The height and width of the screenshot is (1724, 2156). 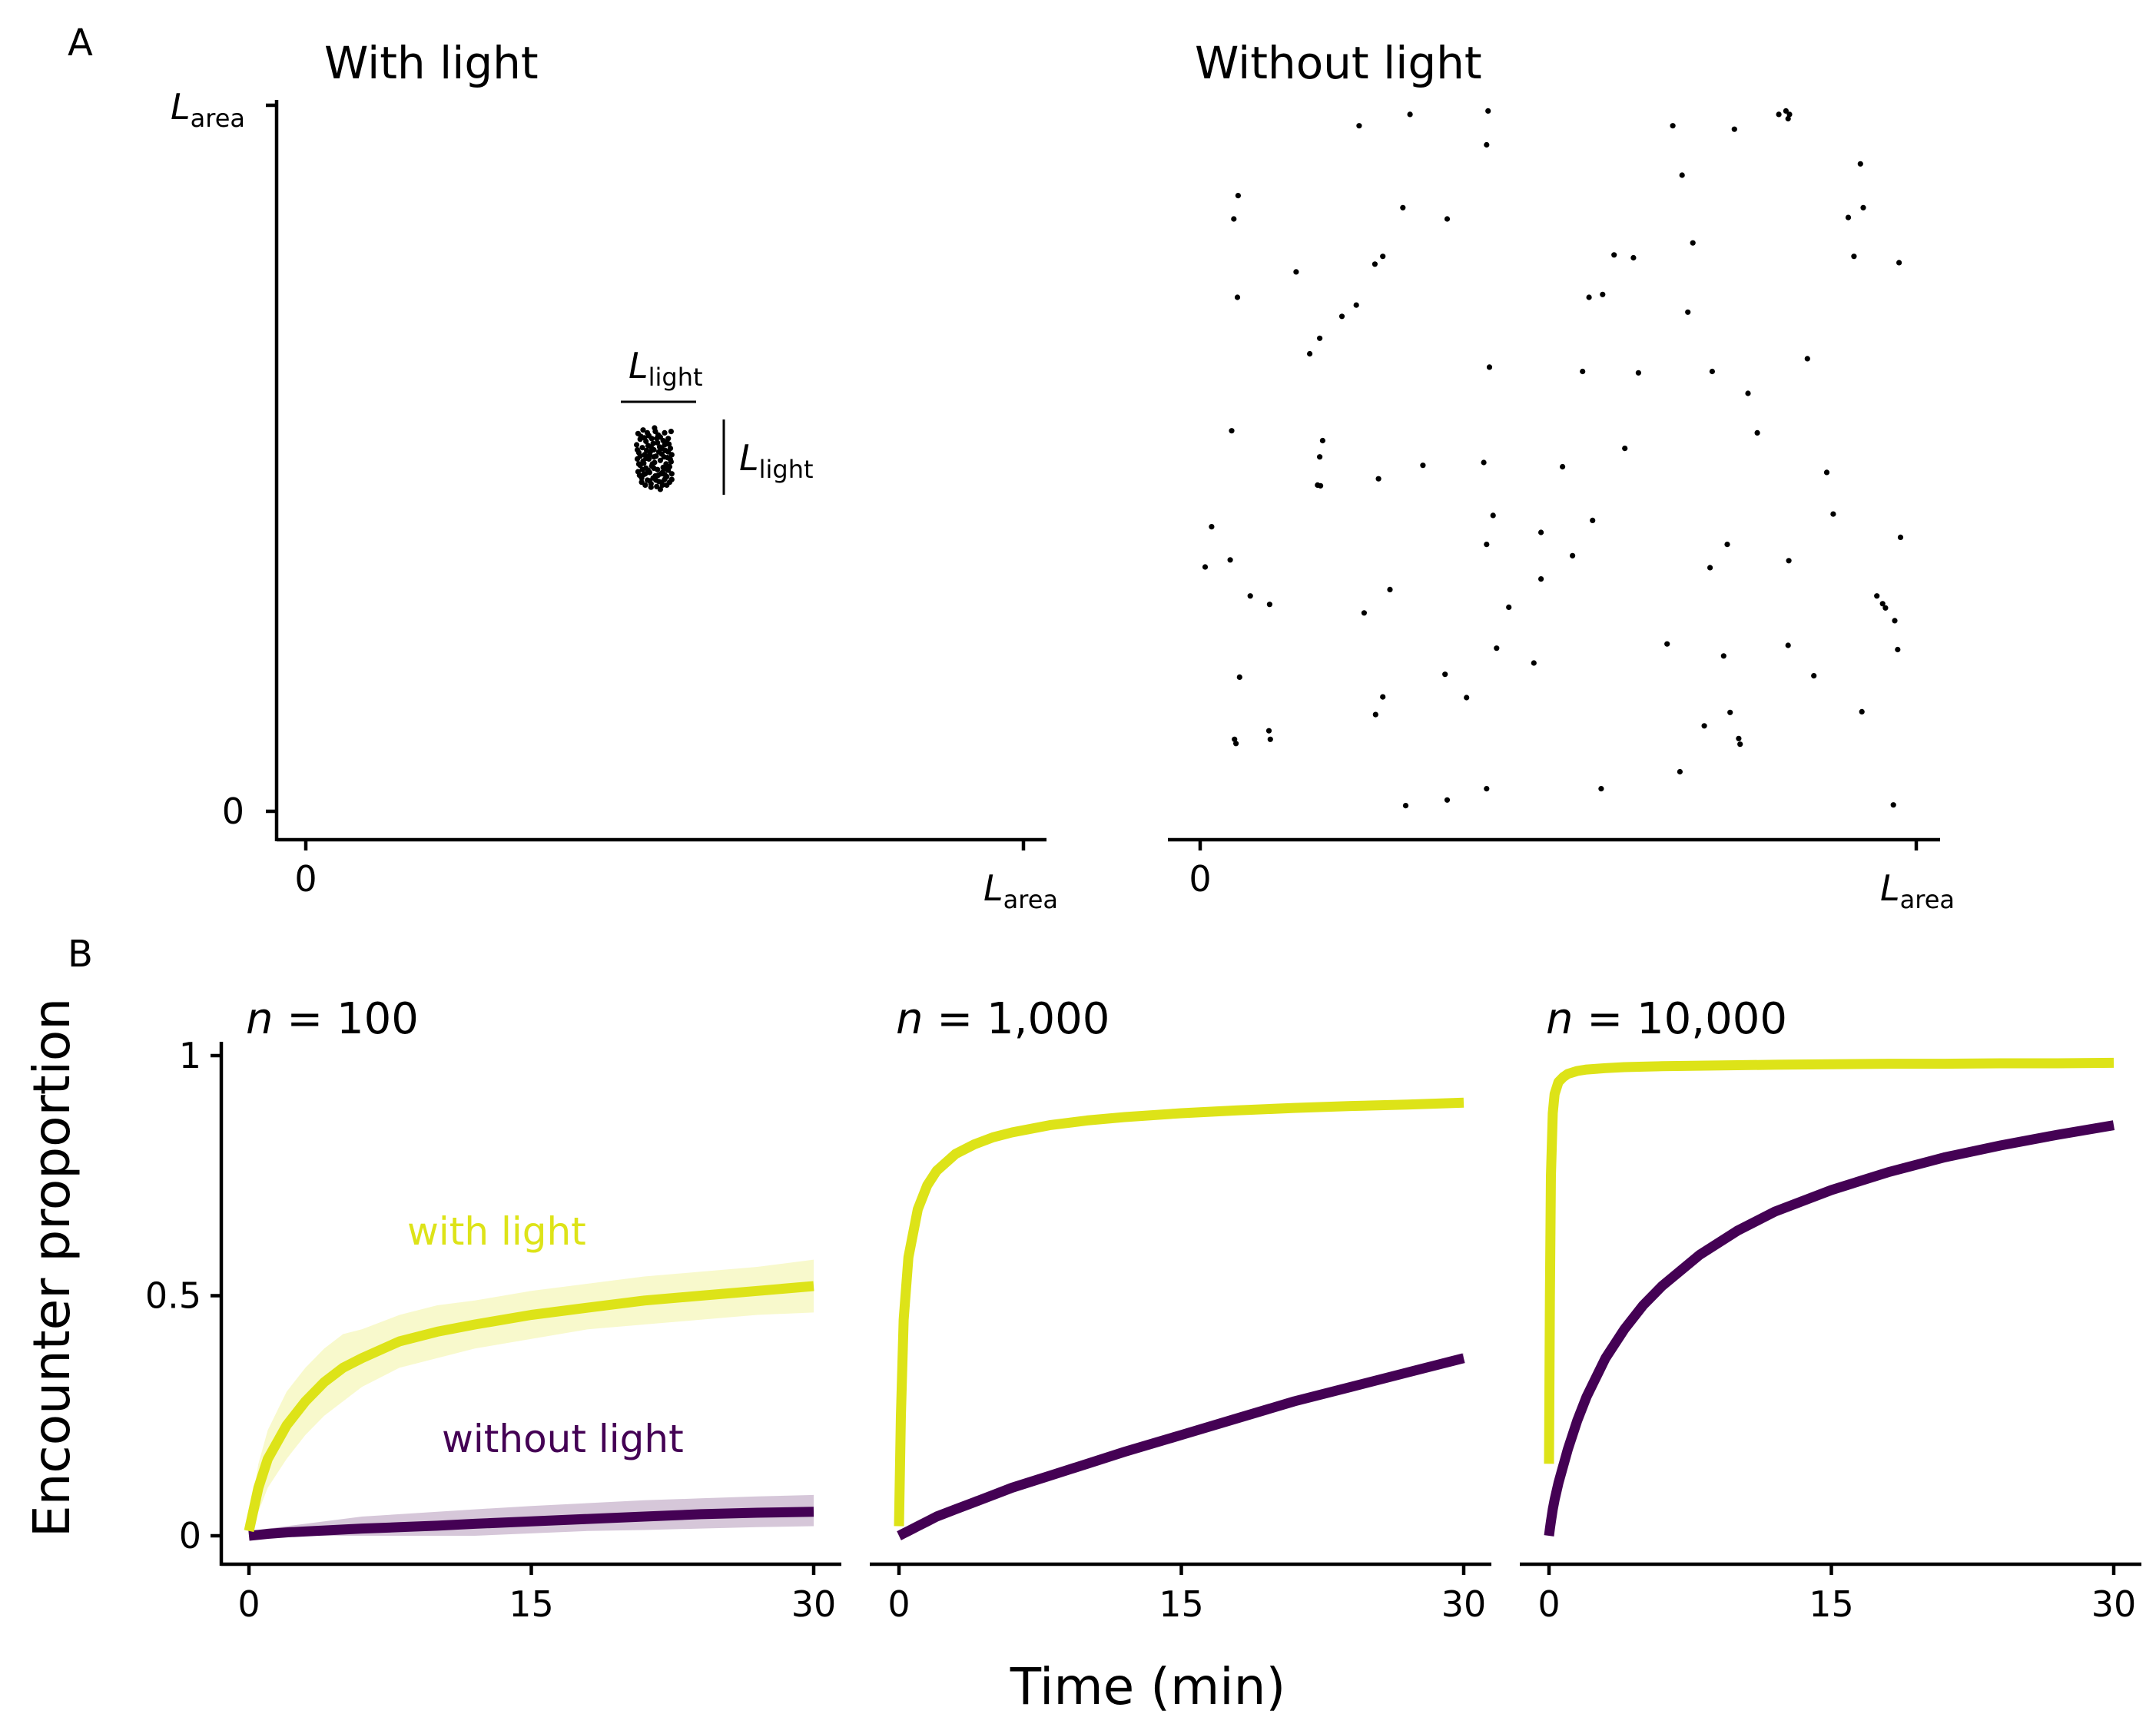 What do you see at coordinates (1200, 879) in the screenshot?
I see `panel-a-right-xtick-0: 0` at bounding box center [1200, 879].